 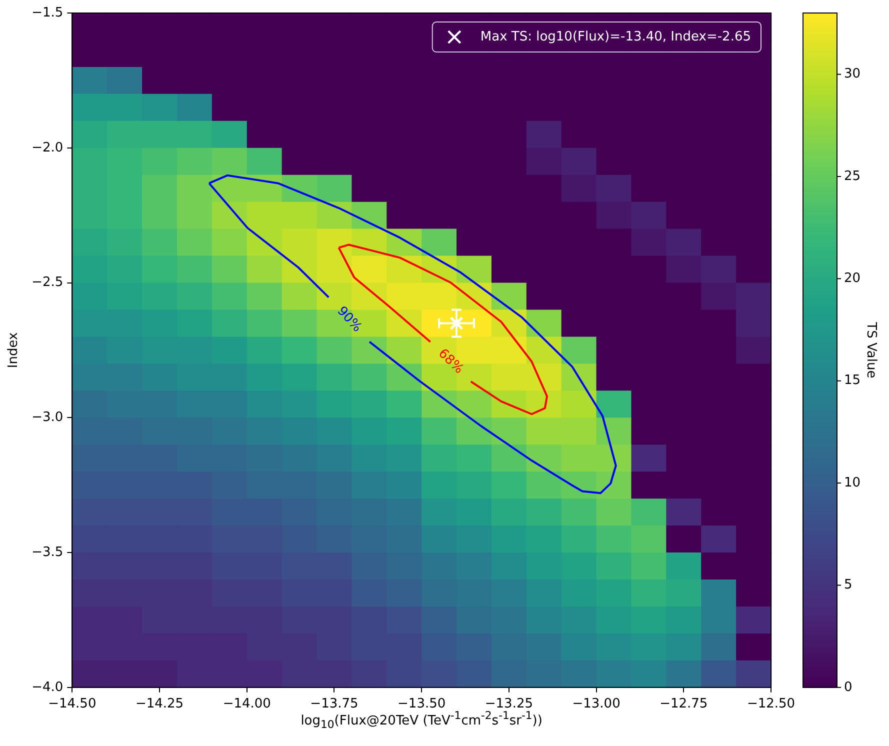 What do you see at coordinates (508, 704) in the screenshot?
I see `x-tick-label: −13.25` at bounding box center [508, 704].